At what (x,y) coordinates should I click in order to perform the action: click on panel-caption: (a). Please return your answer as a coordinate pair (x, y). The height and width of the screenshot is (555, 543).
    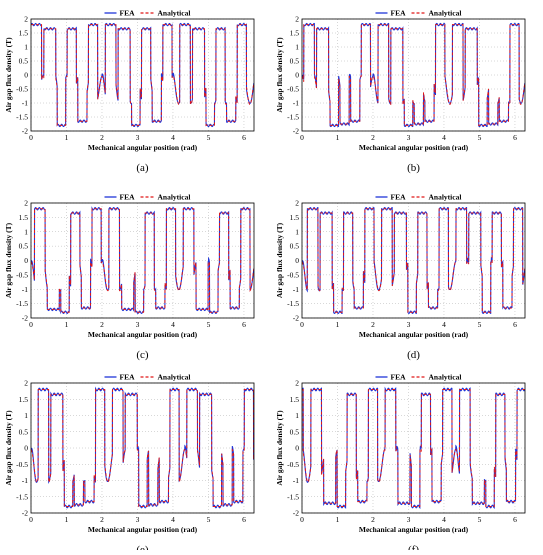
    Looking at the image, I should click on (142, 168).